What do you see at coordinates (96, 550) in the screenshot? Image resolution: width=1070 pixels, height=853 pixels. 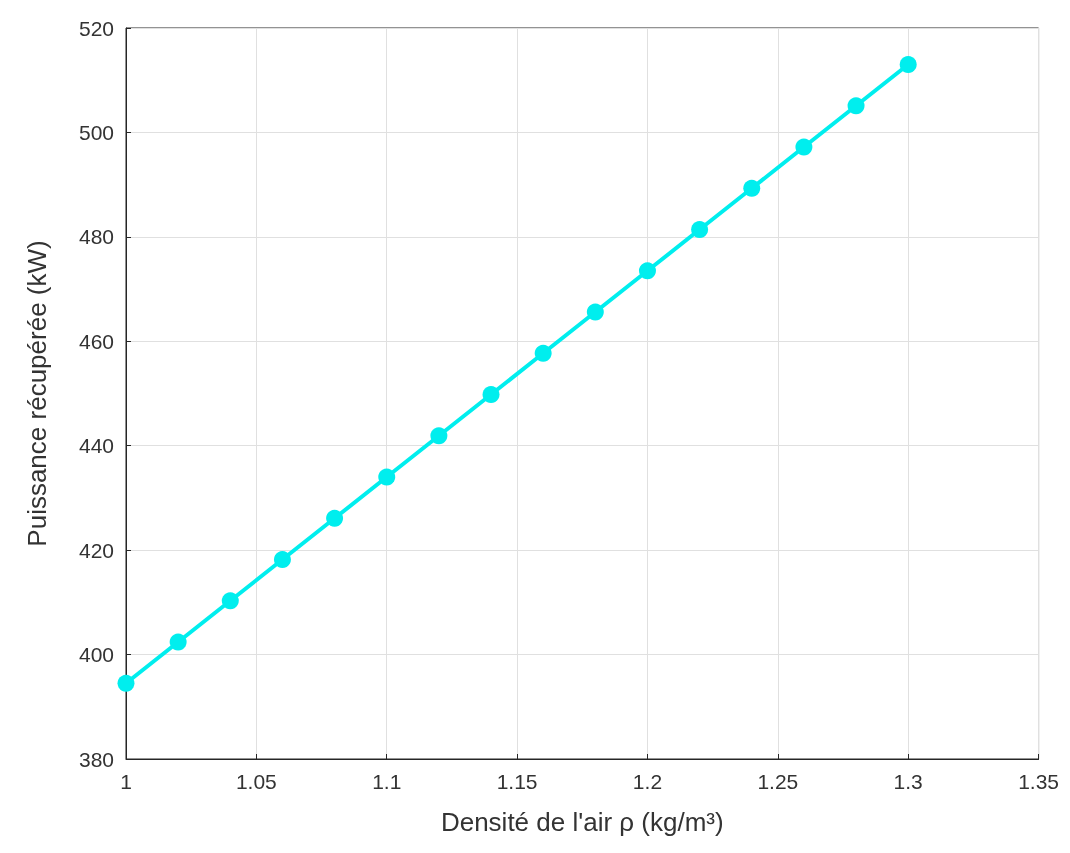 I see `y-tick-label: 420` at bounding box center [96, 550].